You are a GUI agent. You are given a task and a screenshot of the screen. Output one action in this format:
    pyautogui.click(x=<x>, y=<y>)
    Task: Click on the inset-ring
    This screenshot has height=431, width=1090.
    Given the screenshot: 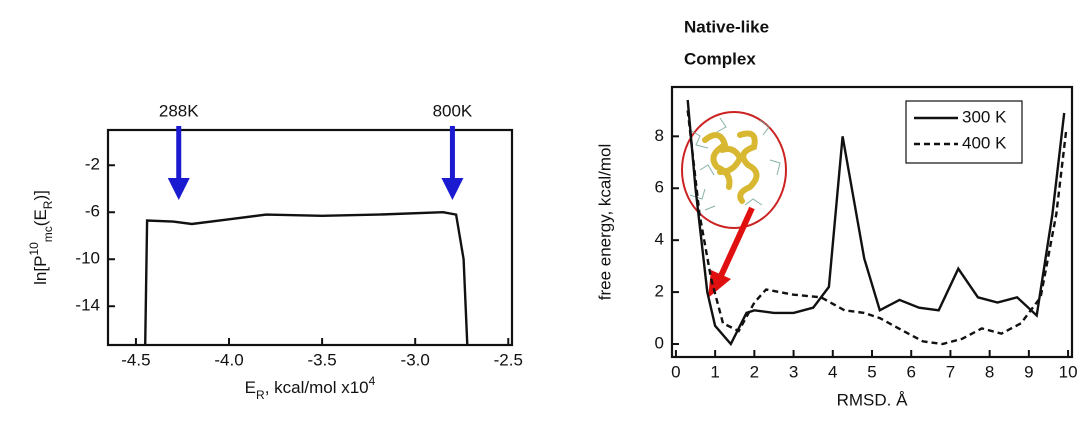 What is the action you would take?
    pyautogui.click(x=734, y=170)
    